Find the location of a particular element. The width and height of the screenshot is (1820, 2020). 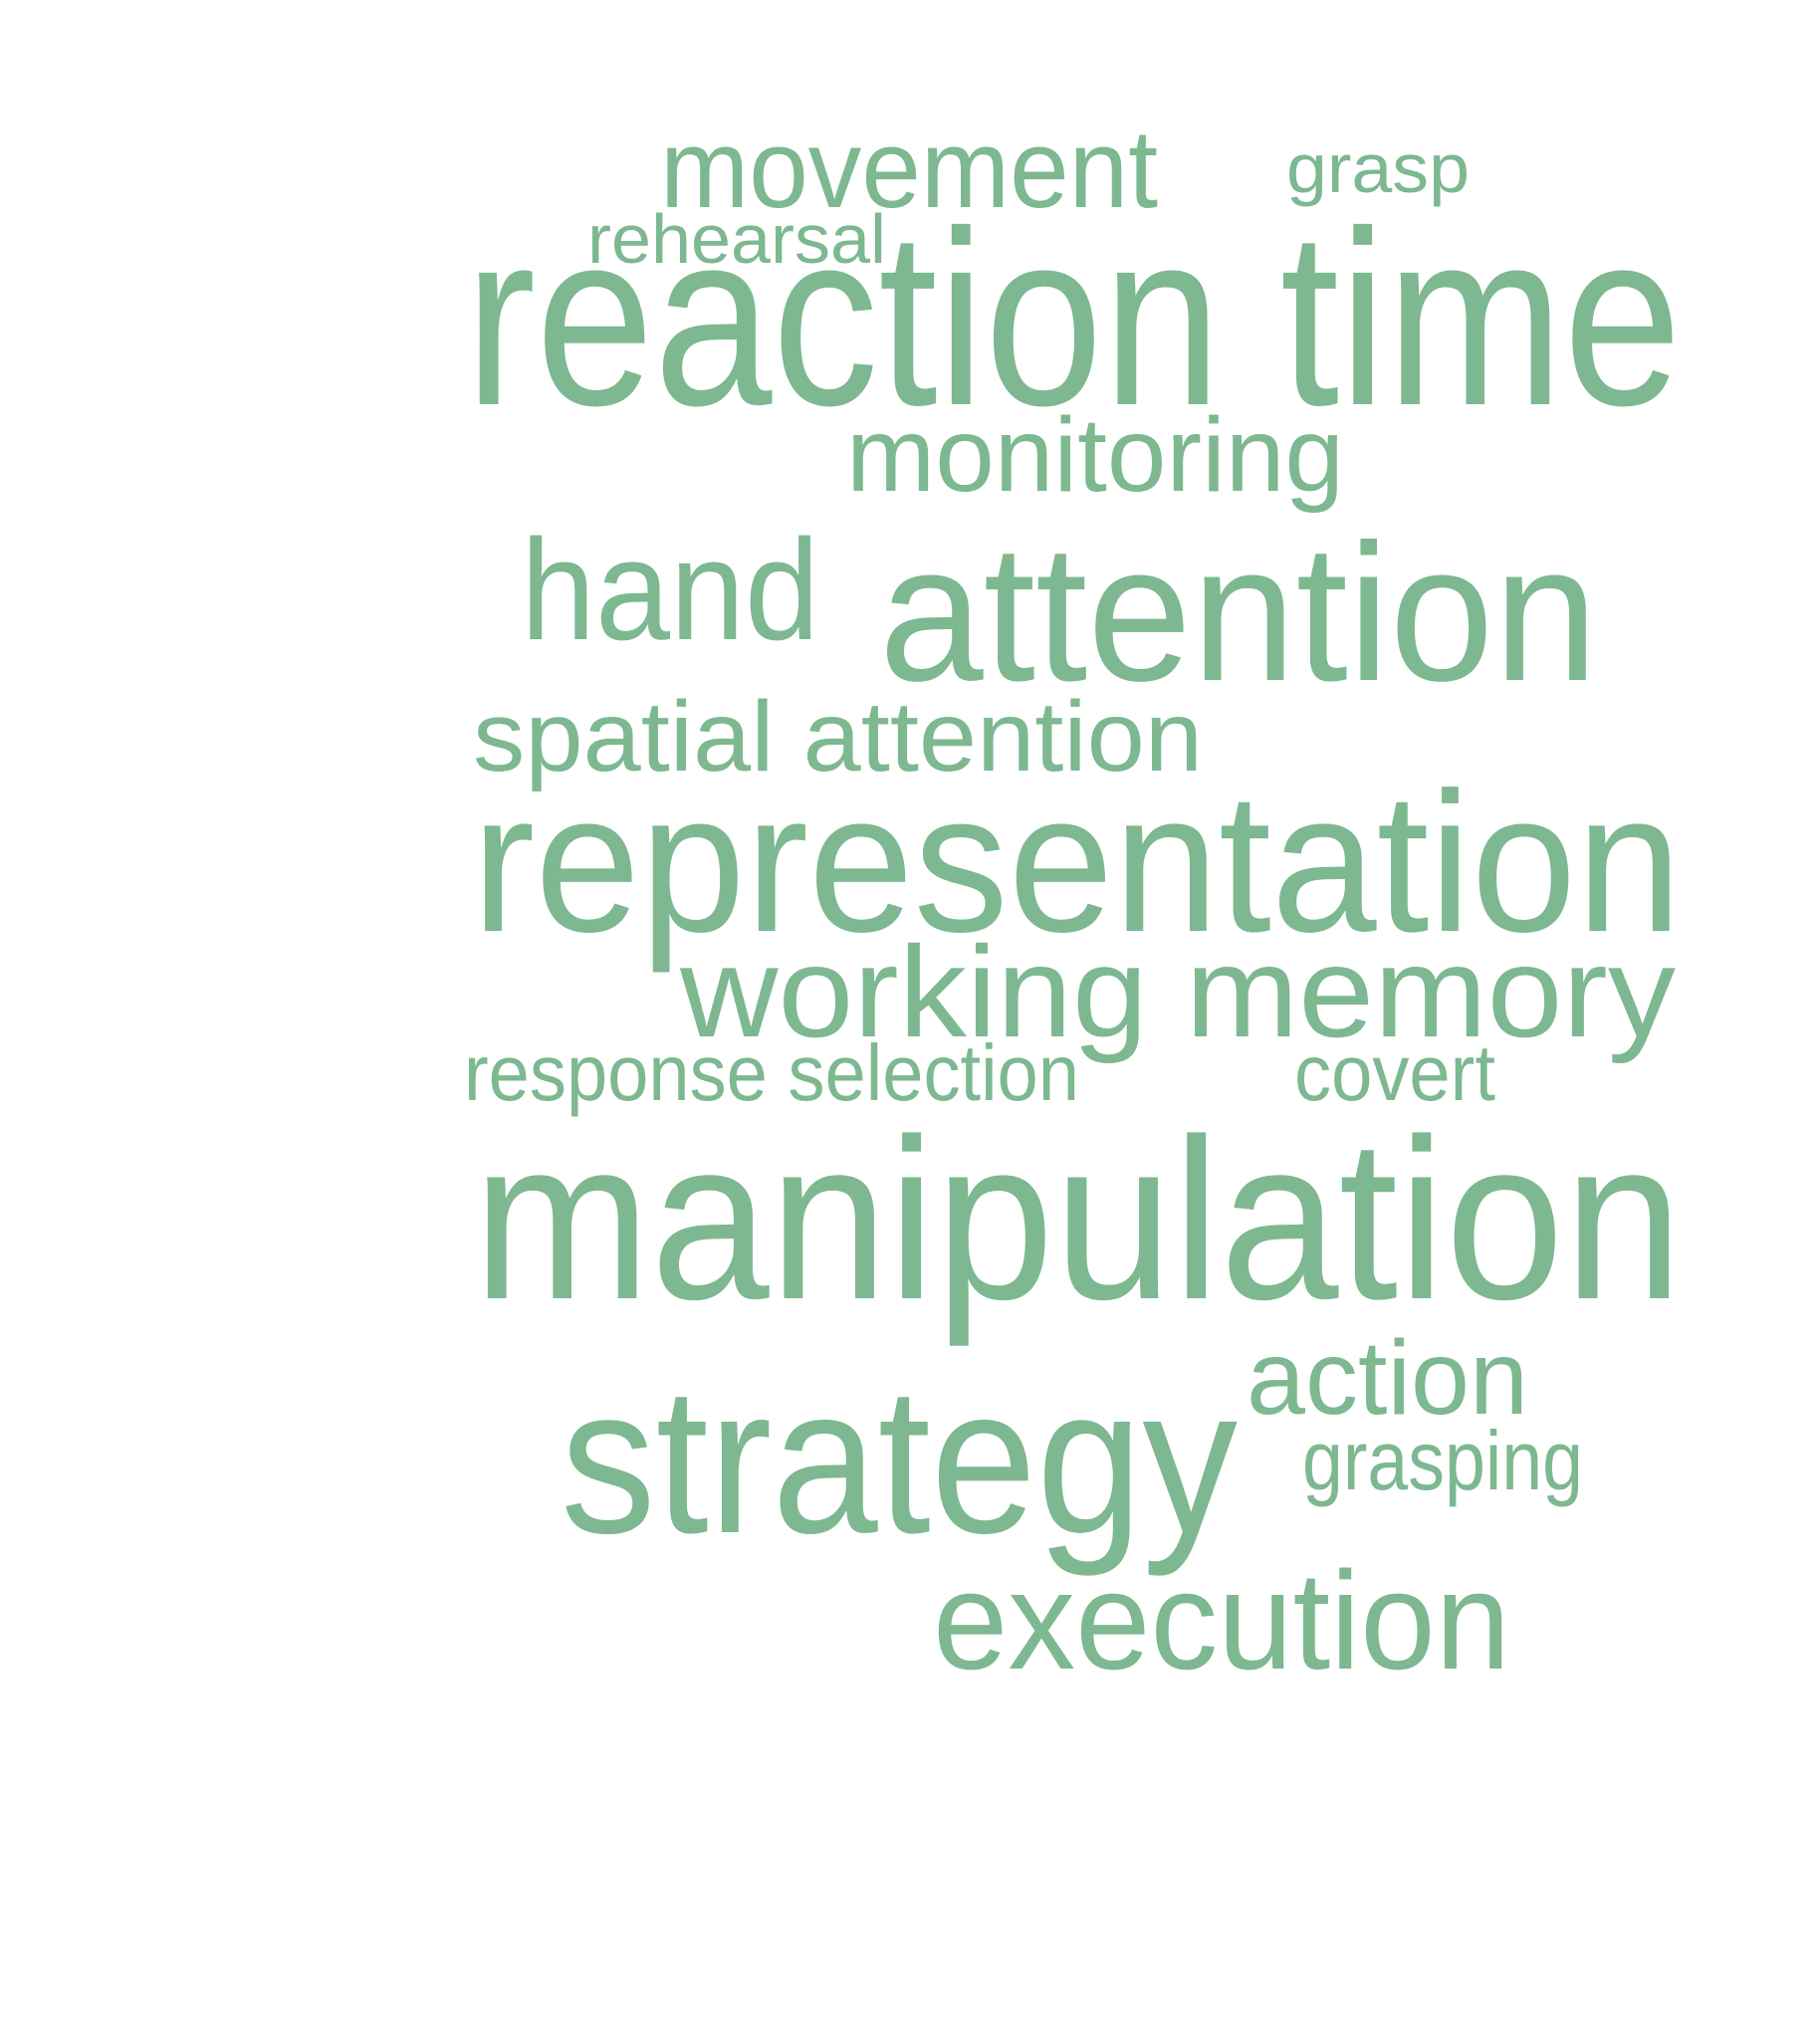

word-execution: execution is located at coordinates (1221, 1620).